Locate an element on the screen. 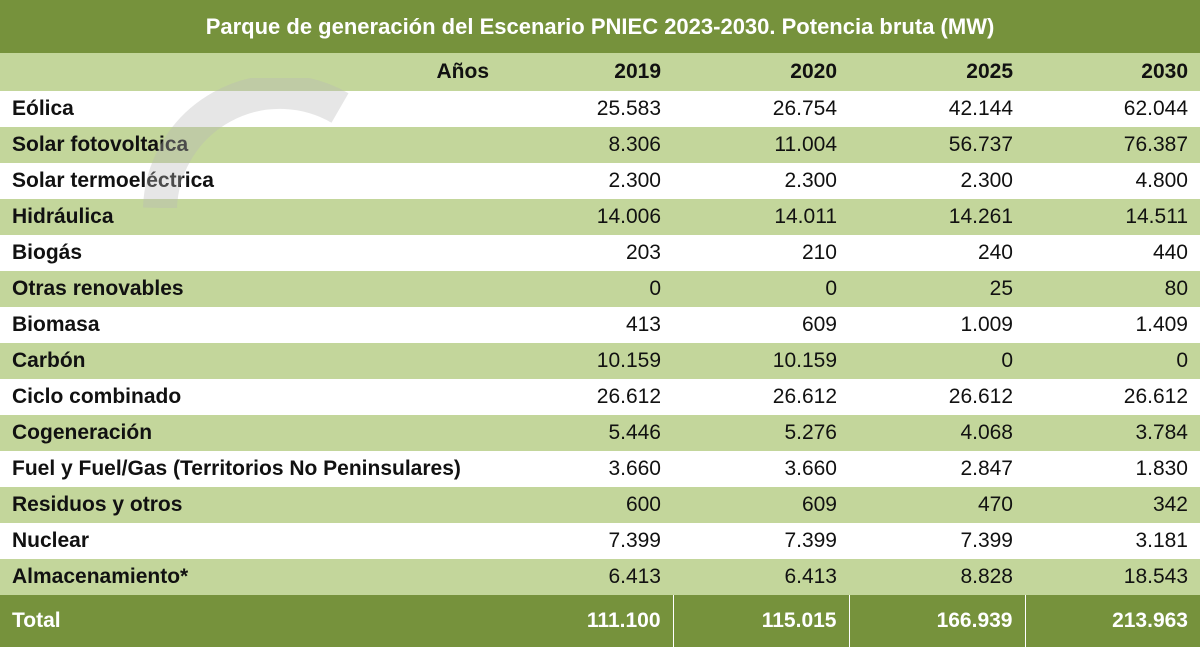  cell-value: 62.044 is located at coordinates (1155, 108).